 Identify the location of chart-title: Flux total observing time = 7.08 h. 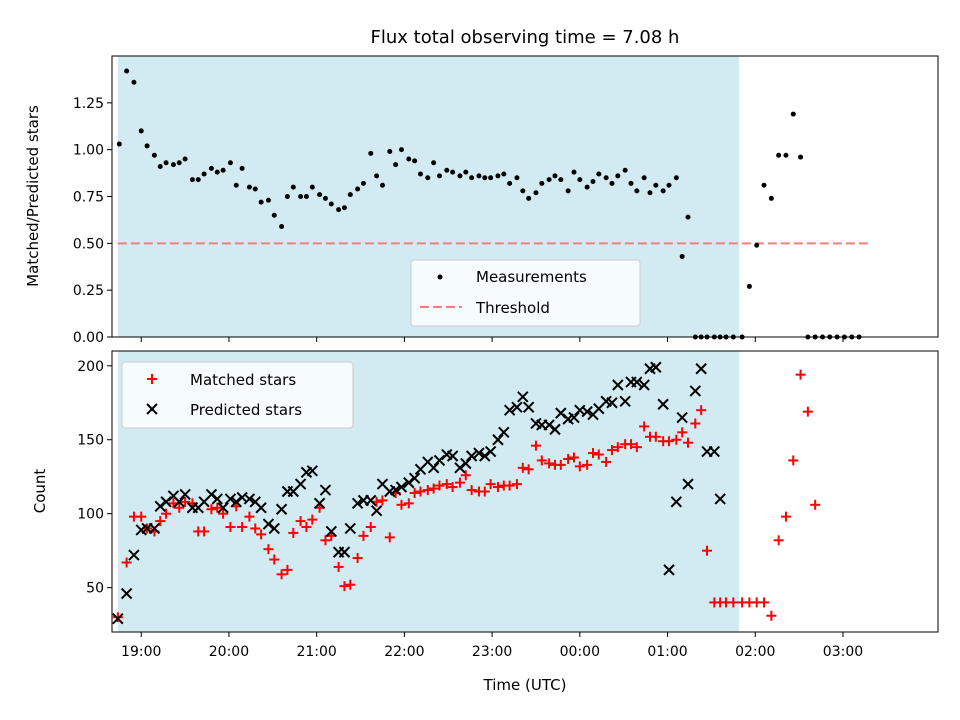
(525, 37).